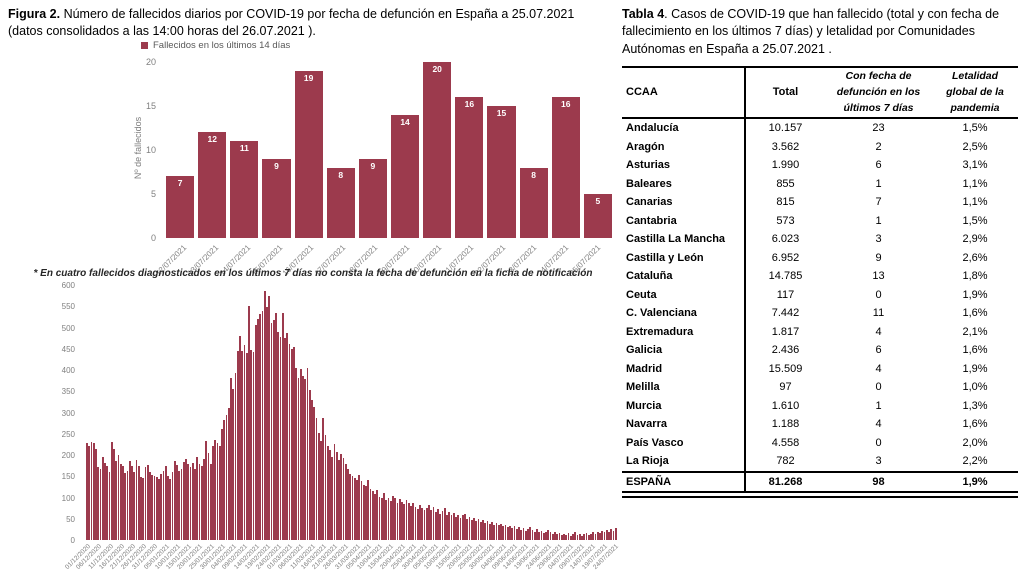 This screenshot has width=1023, height=582. Describe the element at coordinates (820, 239) in the screenshot. I see `table-row: Castilla La Mancha 6.023 3 2,9%` at that location.